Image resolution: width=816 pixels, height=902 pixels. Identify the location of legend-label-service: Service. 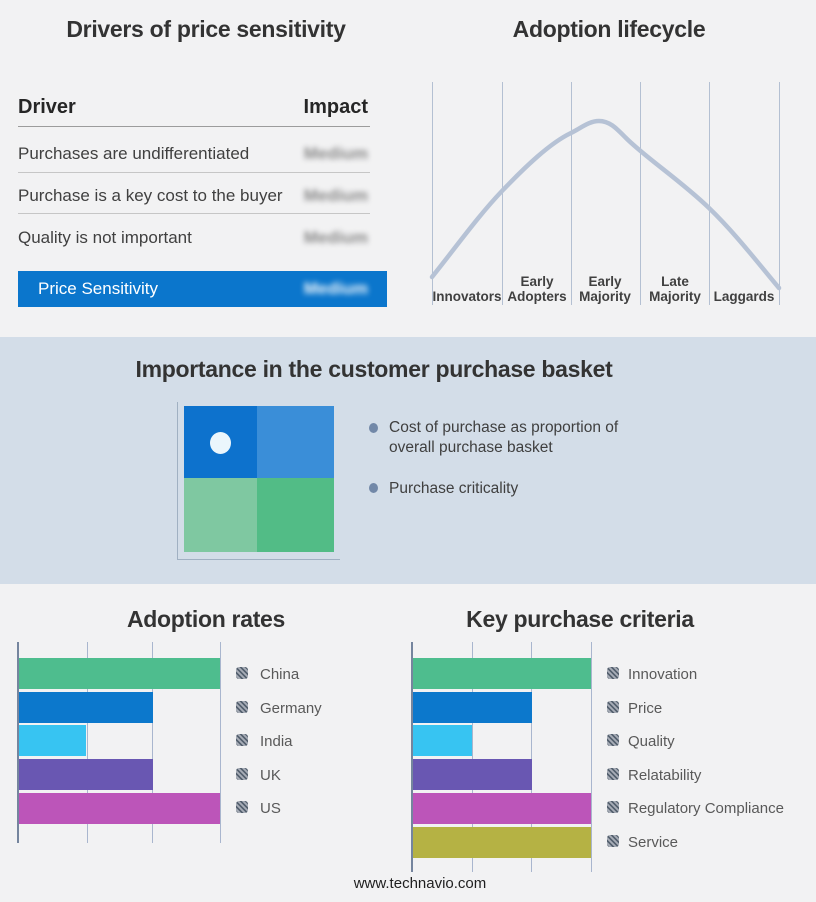
(653, 842).